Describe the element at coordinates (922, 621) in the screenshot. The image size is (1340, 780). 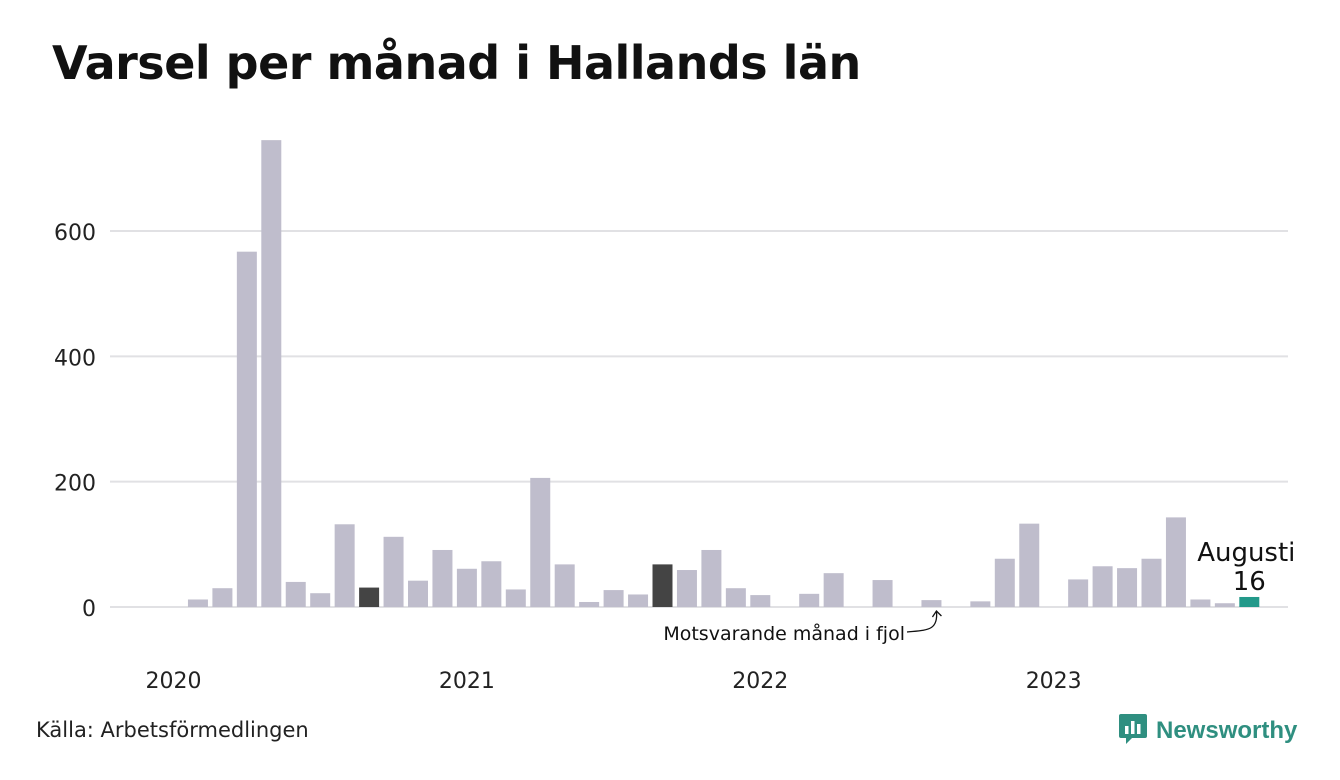
I see `last-year-arrow` at that location.